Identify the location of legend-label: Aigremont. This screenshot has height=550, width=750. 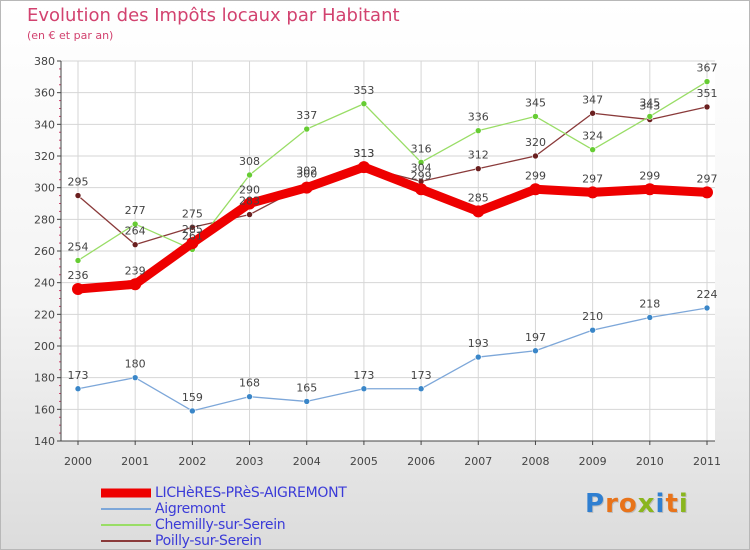
(190, 509).